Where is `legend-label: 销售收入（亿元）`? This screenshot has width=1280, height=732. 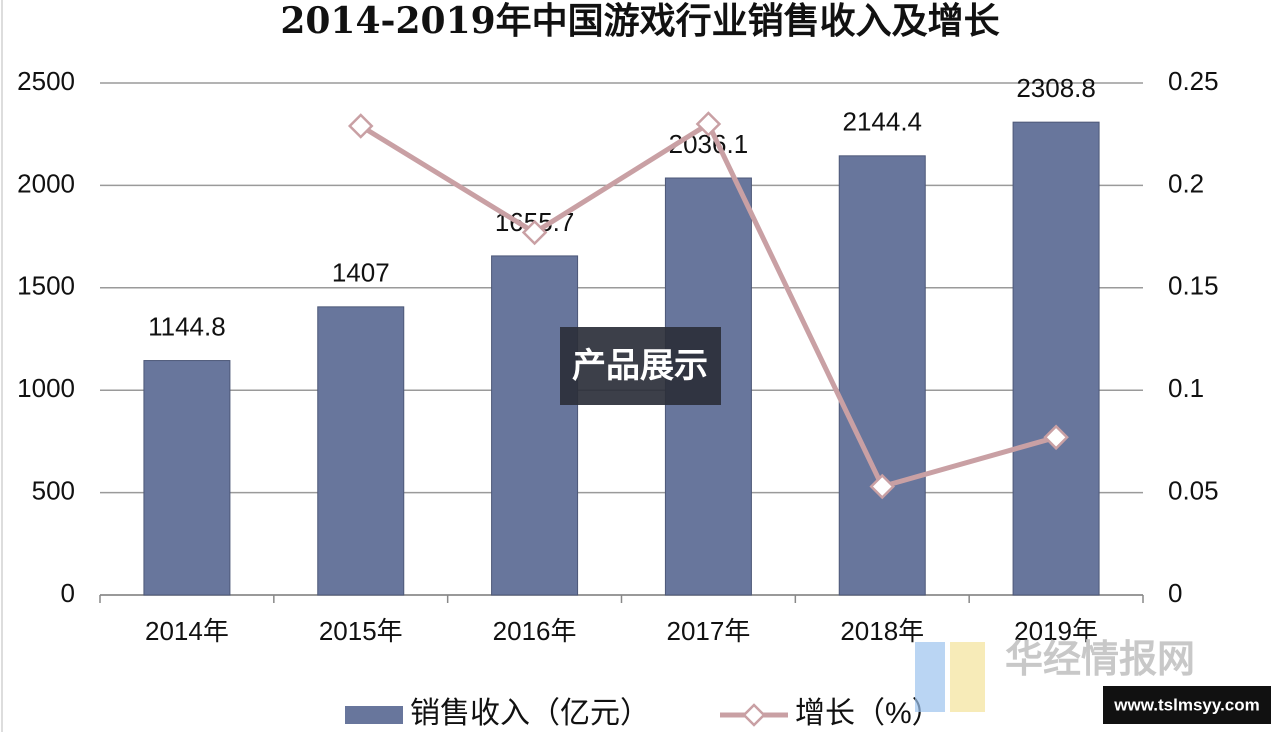 legend-label: 销售收入（亿元） is located at coordinates (530, 713).